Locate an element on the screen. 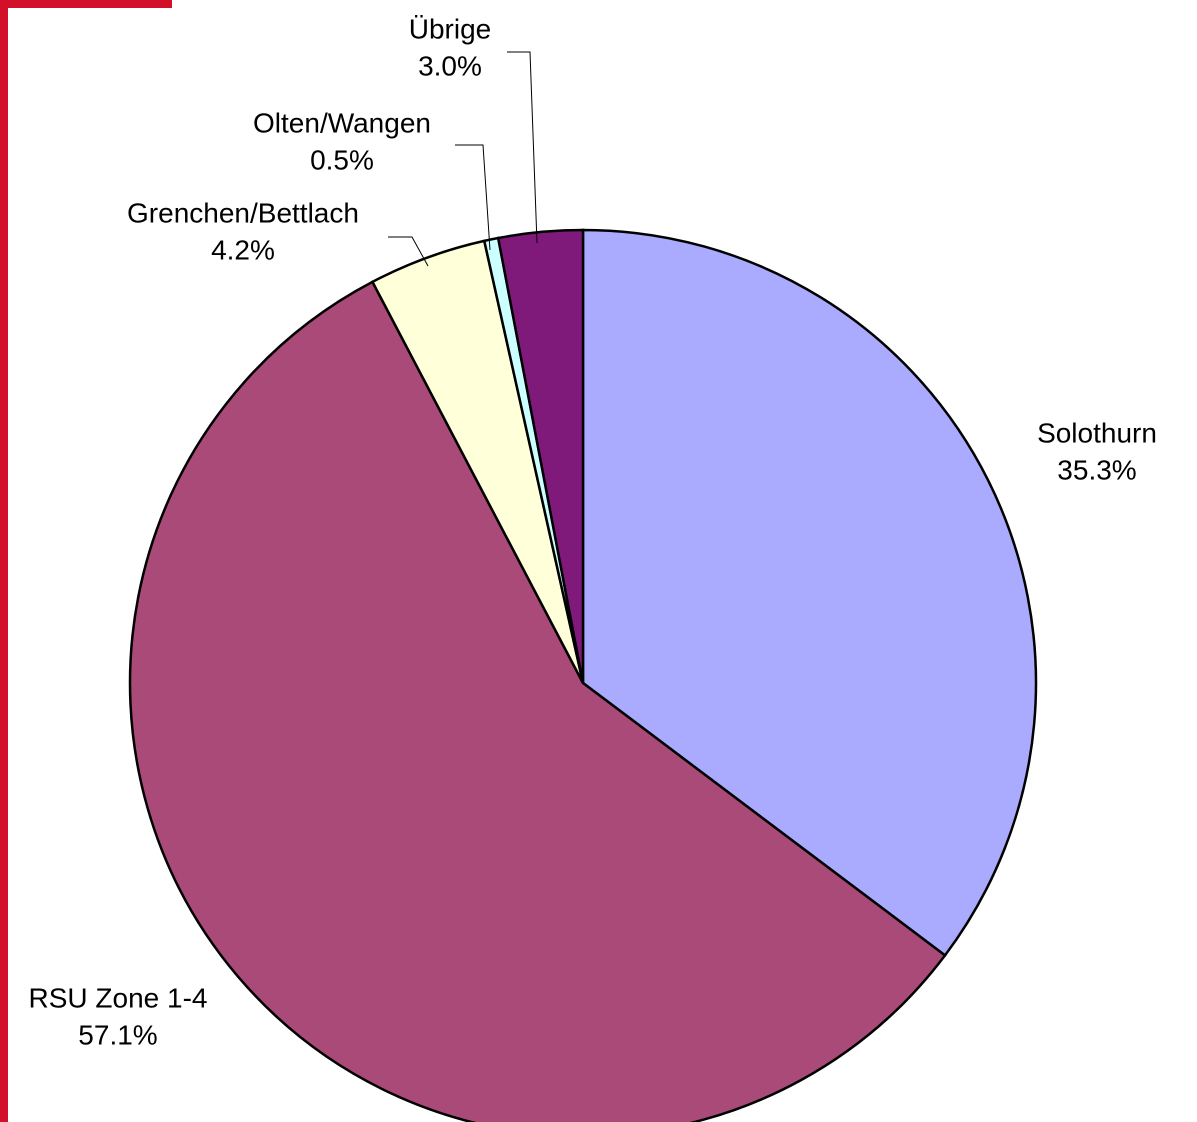  pie-slice is located at coordinates (540, 456).